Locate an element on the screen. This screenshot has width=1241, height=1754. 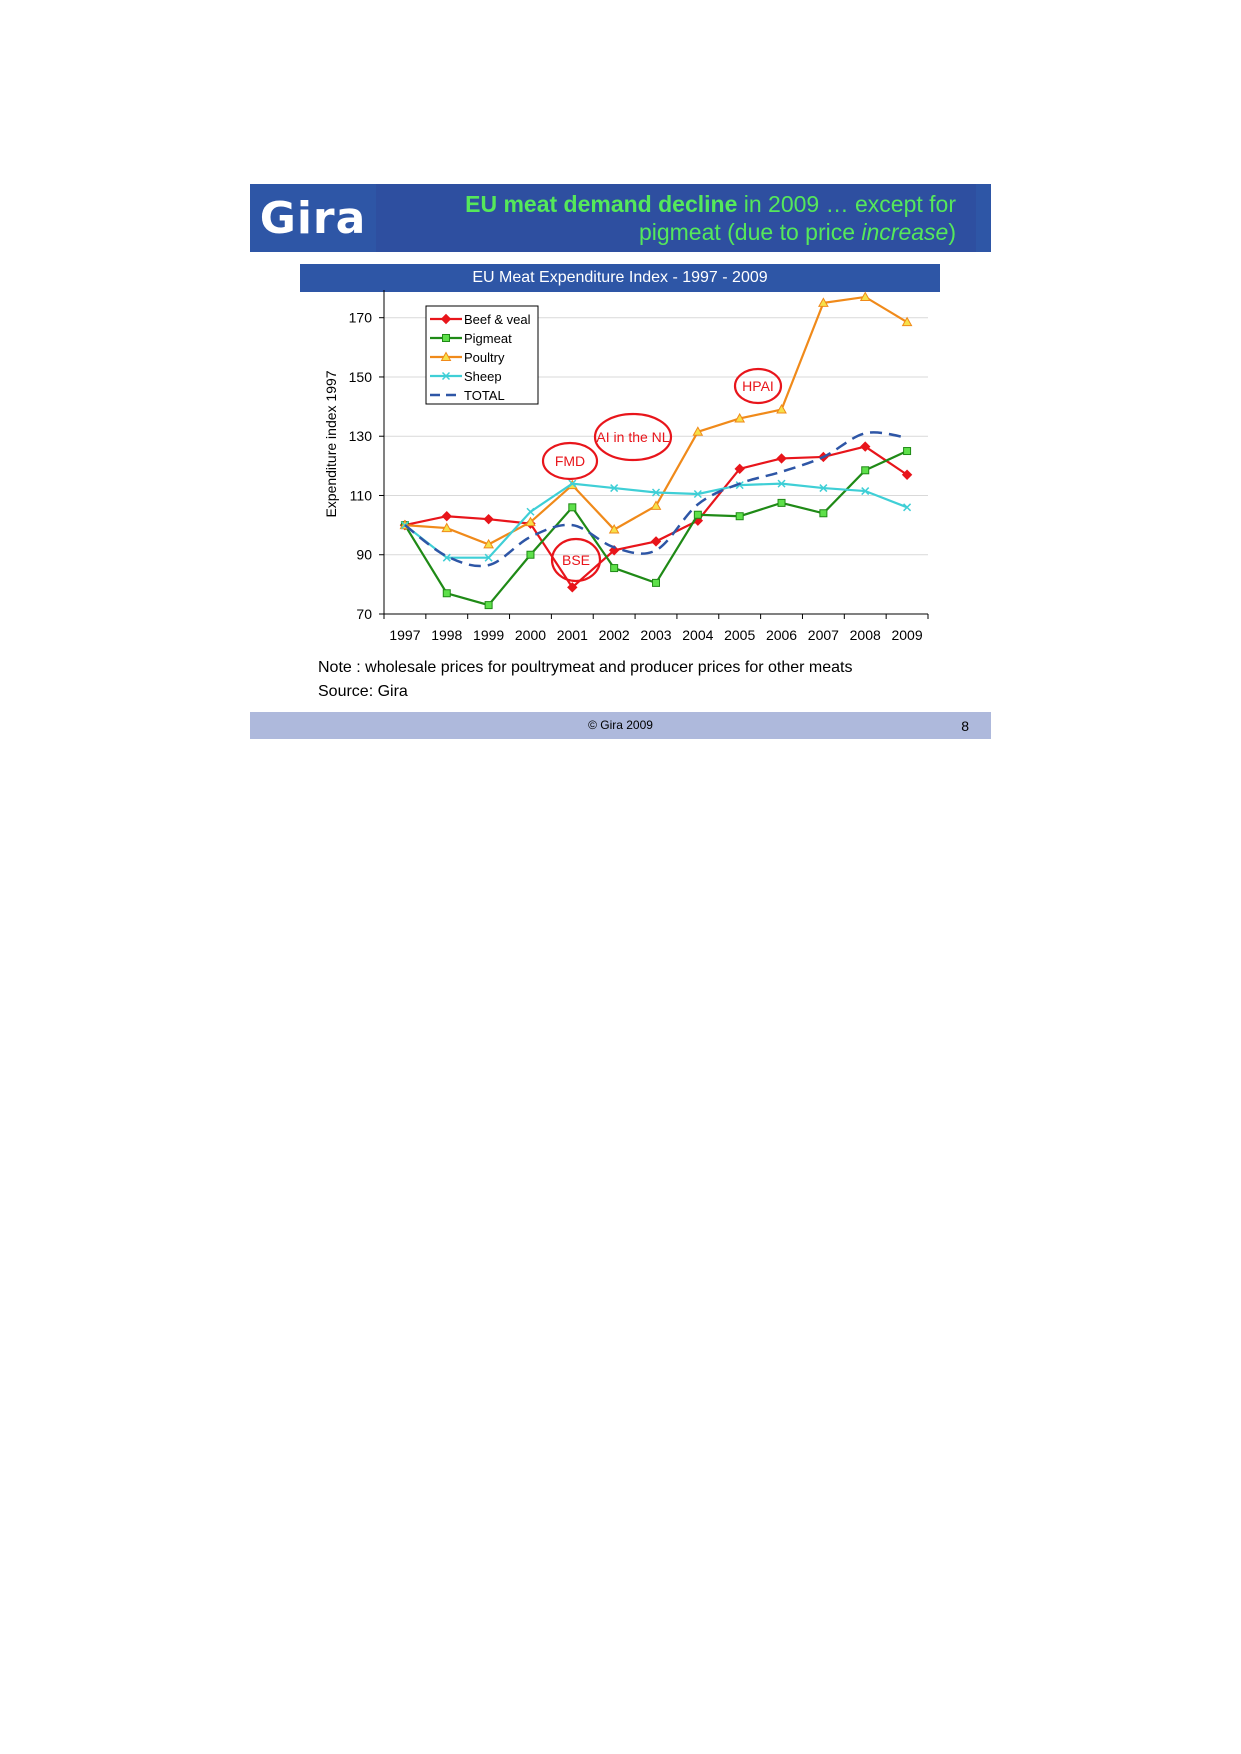
title-line2-post: ) is located at coordinates (952, 232).